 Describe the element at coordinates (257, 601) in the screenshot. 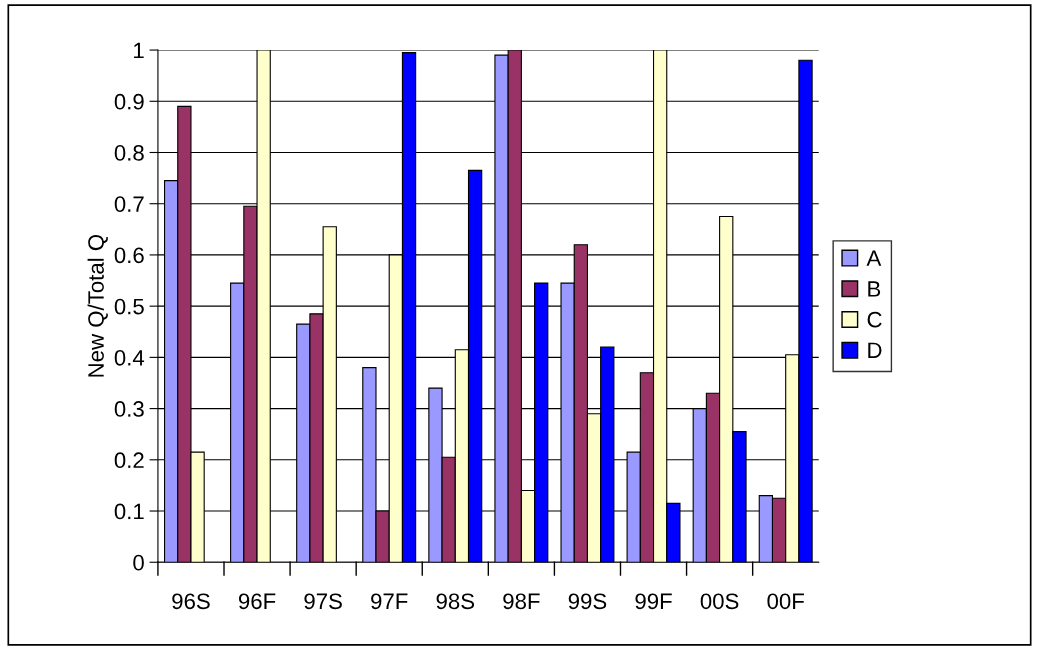

I see `x-tick-label: 96F` at that location.